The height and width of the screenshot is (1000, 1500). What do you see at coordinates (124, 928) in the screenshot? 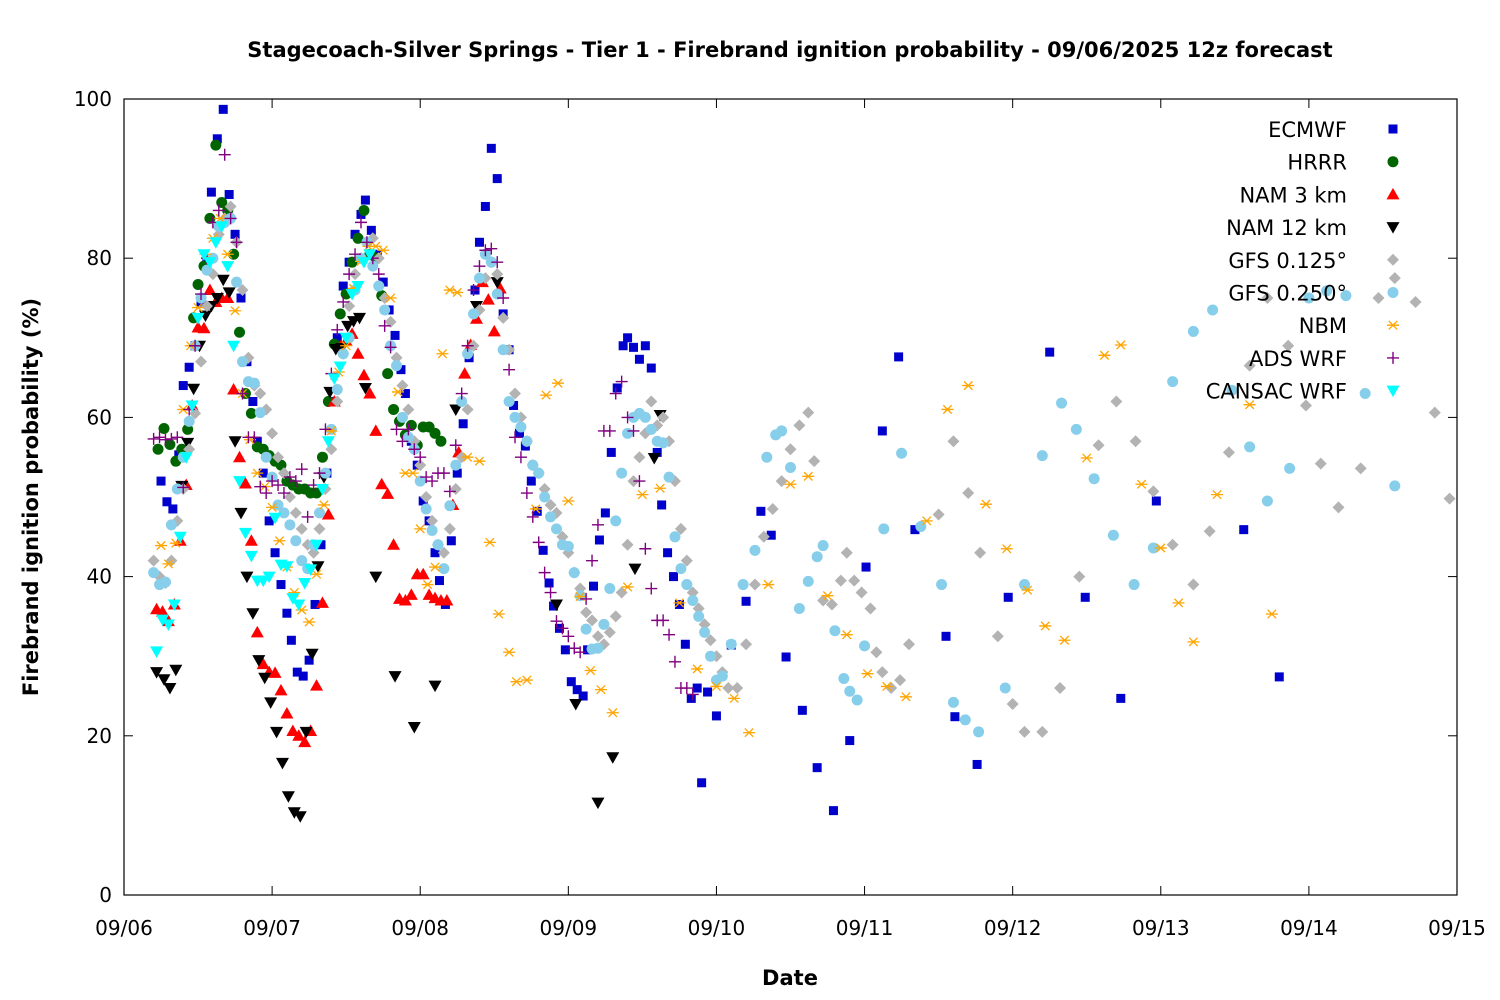
I see `x-tick-label: 09/06` at bounding box center [124, 928].